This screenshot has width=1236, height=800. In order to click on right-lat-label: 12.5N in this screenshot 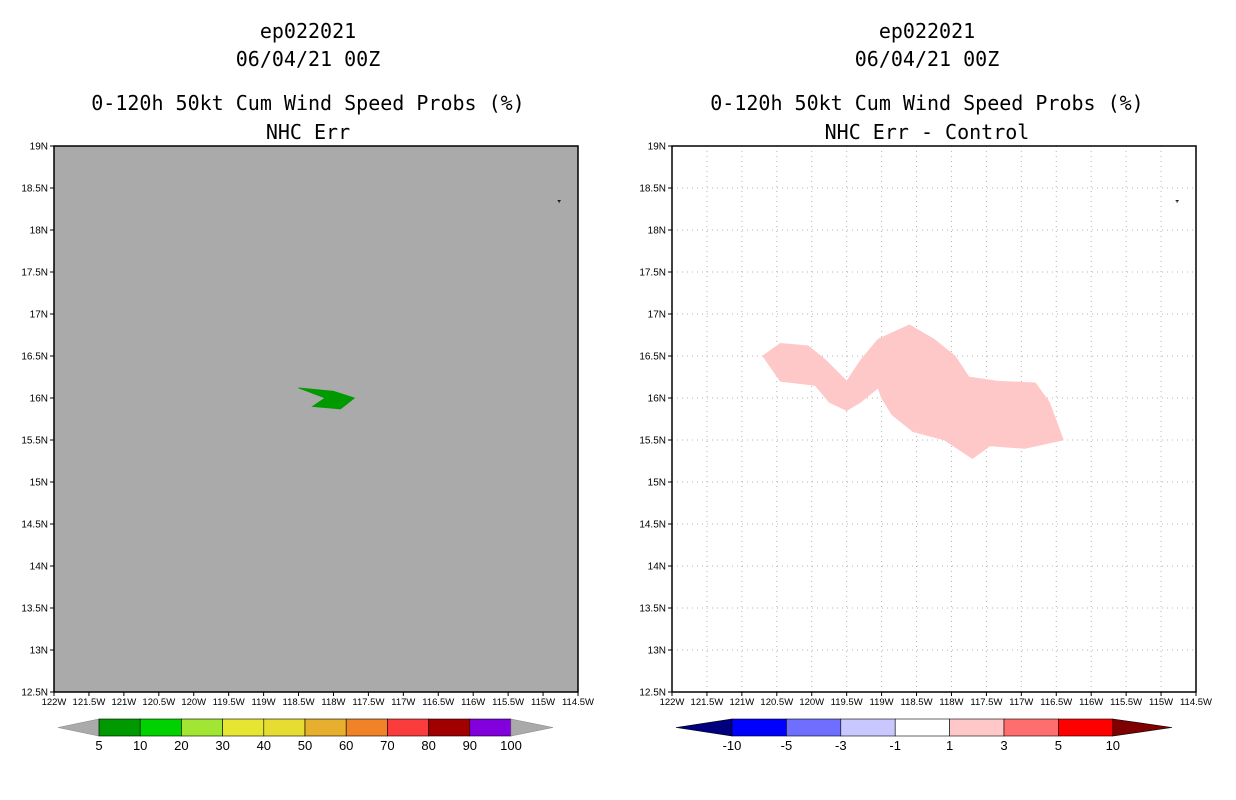, I will do `click(652, 693)`.